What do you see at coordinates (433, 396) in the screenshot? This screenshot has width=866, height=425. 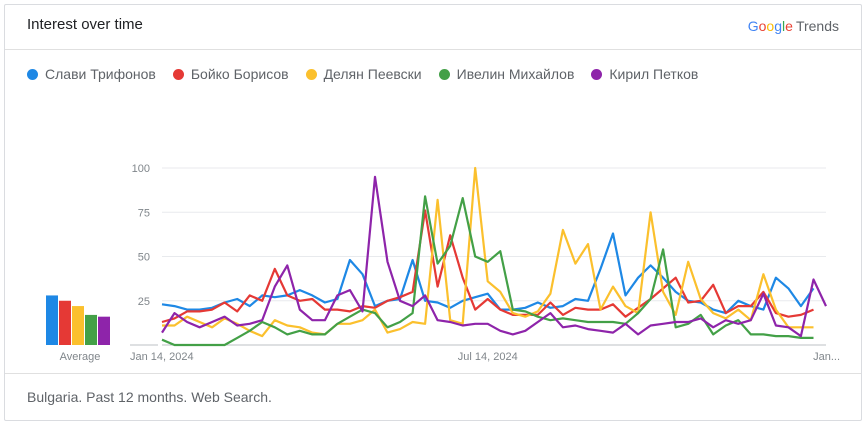 I see `card-footer: Bulgaria. Past 12 months. Web Search.` at bounding box center [433, 396].